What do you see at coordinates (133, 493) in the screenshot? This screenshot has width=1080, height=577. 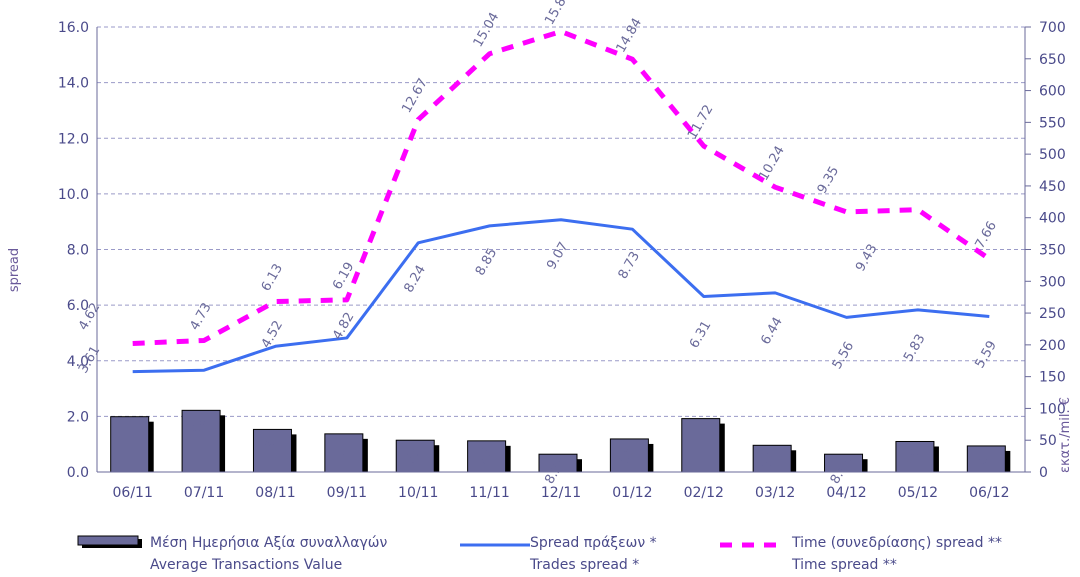 I see `x-tick-label: 06/11` at bounding box center [133, 493].